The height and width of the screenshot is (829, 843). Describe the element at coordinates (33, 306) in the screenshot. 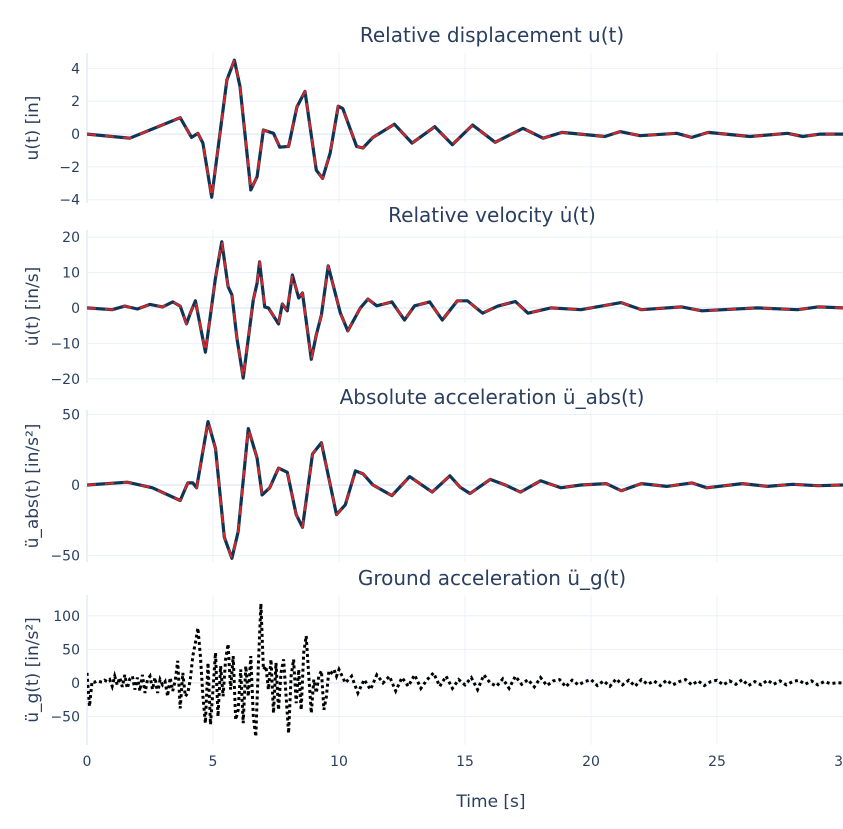

I see `y-axis-title: u̇(t) [in/s]` at that location.